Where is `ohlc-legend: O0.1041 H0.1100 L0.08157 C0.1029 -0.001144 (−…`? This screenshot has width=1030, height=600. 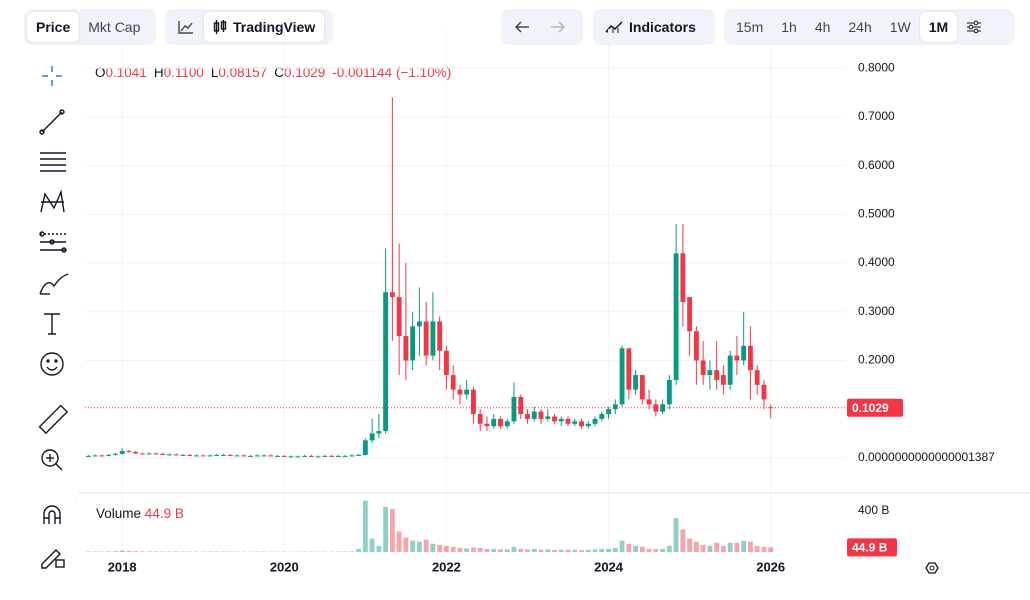
ohlc-legend: O0.1041 H0.1100 L0.08157 C0.1029 -0.001144 (−… is located at coordinates (273, 72).